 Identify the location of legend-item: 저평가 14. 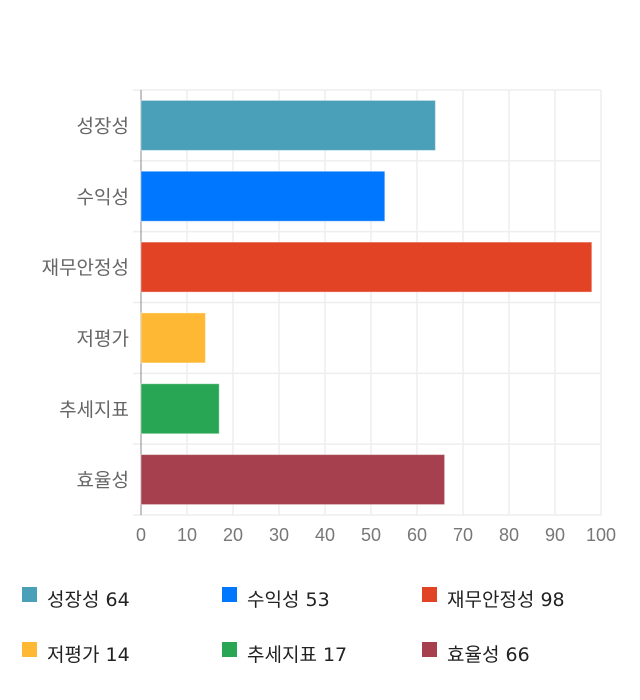
(76, 653).